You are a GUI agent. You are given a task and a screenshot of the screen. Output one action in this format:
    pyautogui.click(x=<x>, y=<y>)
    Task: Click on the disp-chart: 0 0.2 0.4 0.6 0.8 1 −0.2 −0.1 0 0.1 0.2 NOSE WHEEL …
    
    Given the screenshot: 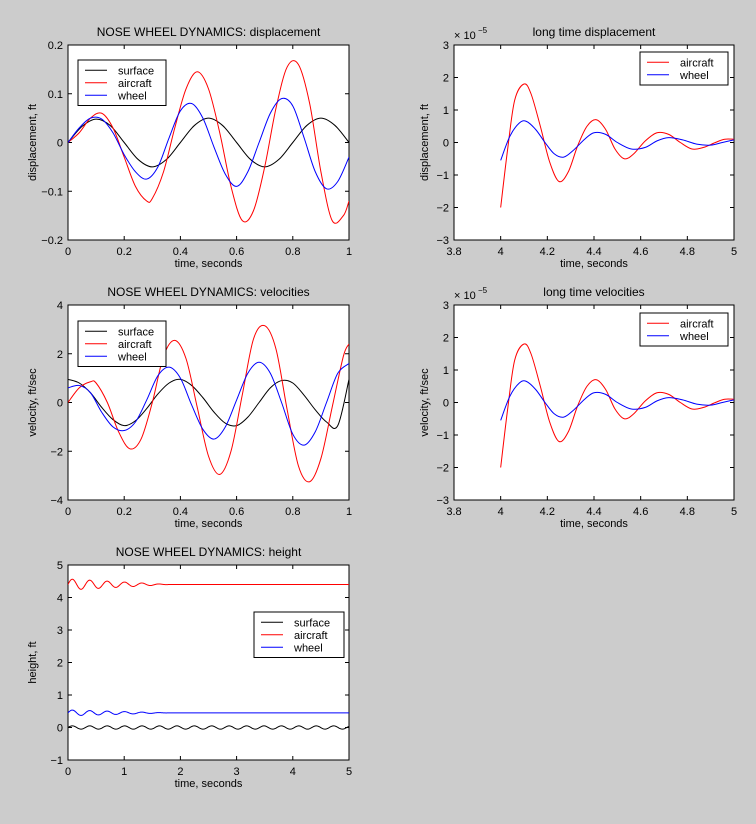 What is the action you would take?
    pyautogui.click(x=189, y=147)
    